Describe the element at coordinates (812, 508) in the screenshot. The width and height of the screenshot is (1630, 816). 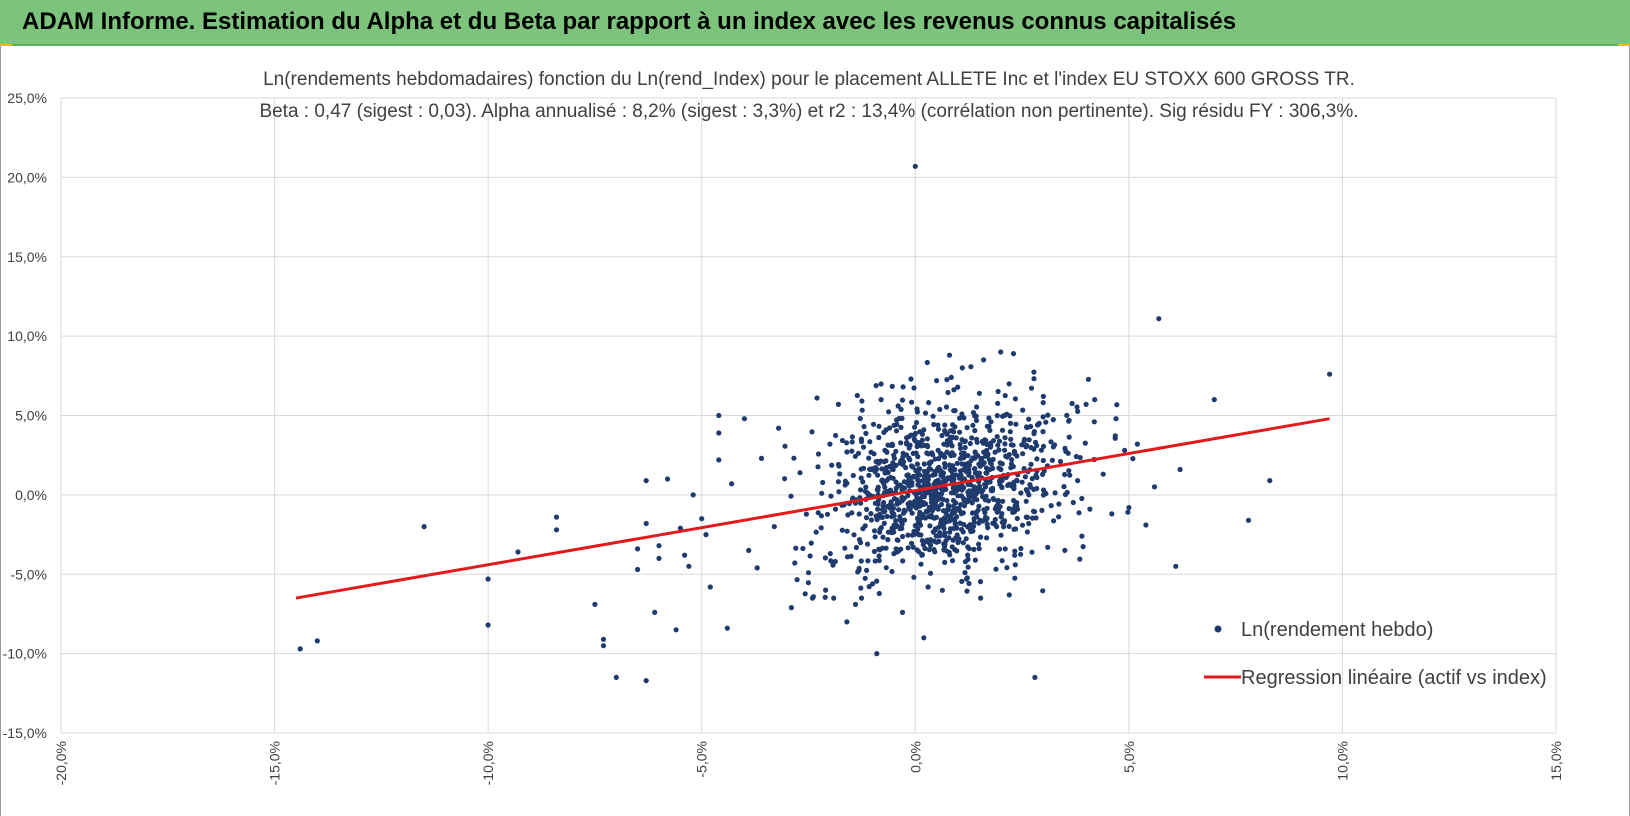
I see `regression-layer` at that location.